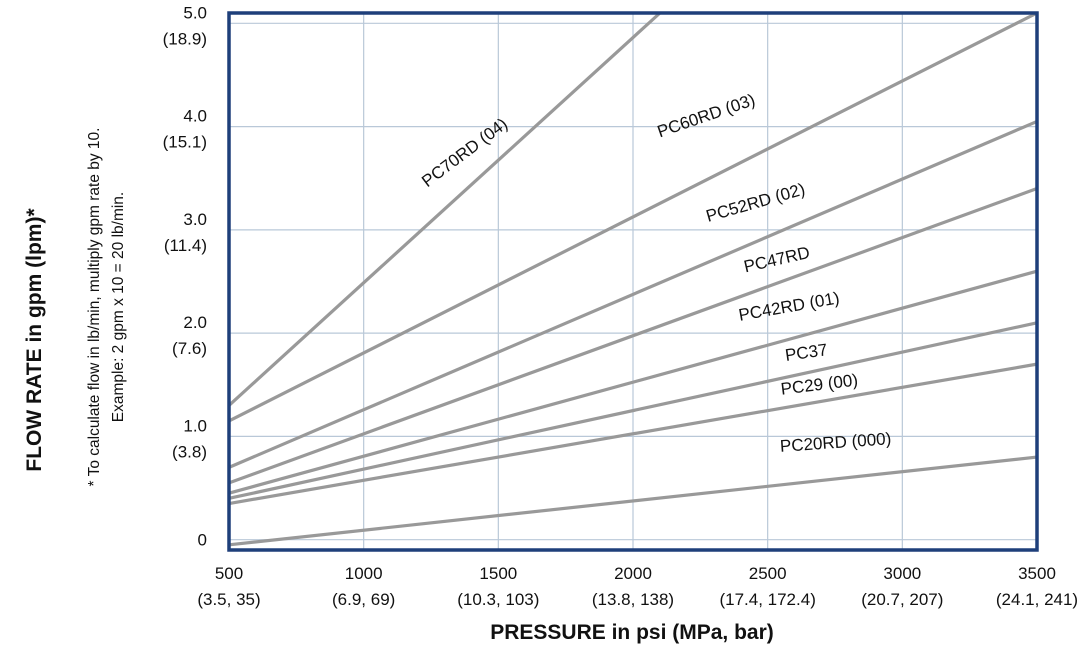 This screenshot has height=648, width=1077. What do you see at coordinates (202, 540) in the screenshot?
I see `y-tick-label: 0` at bounding box center [202, 540].